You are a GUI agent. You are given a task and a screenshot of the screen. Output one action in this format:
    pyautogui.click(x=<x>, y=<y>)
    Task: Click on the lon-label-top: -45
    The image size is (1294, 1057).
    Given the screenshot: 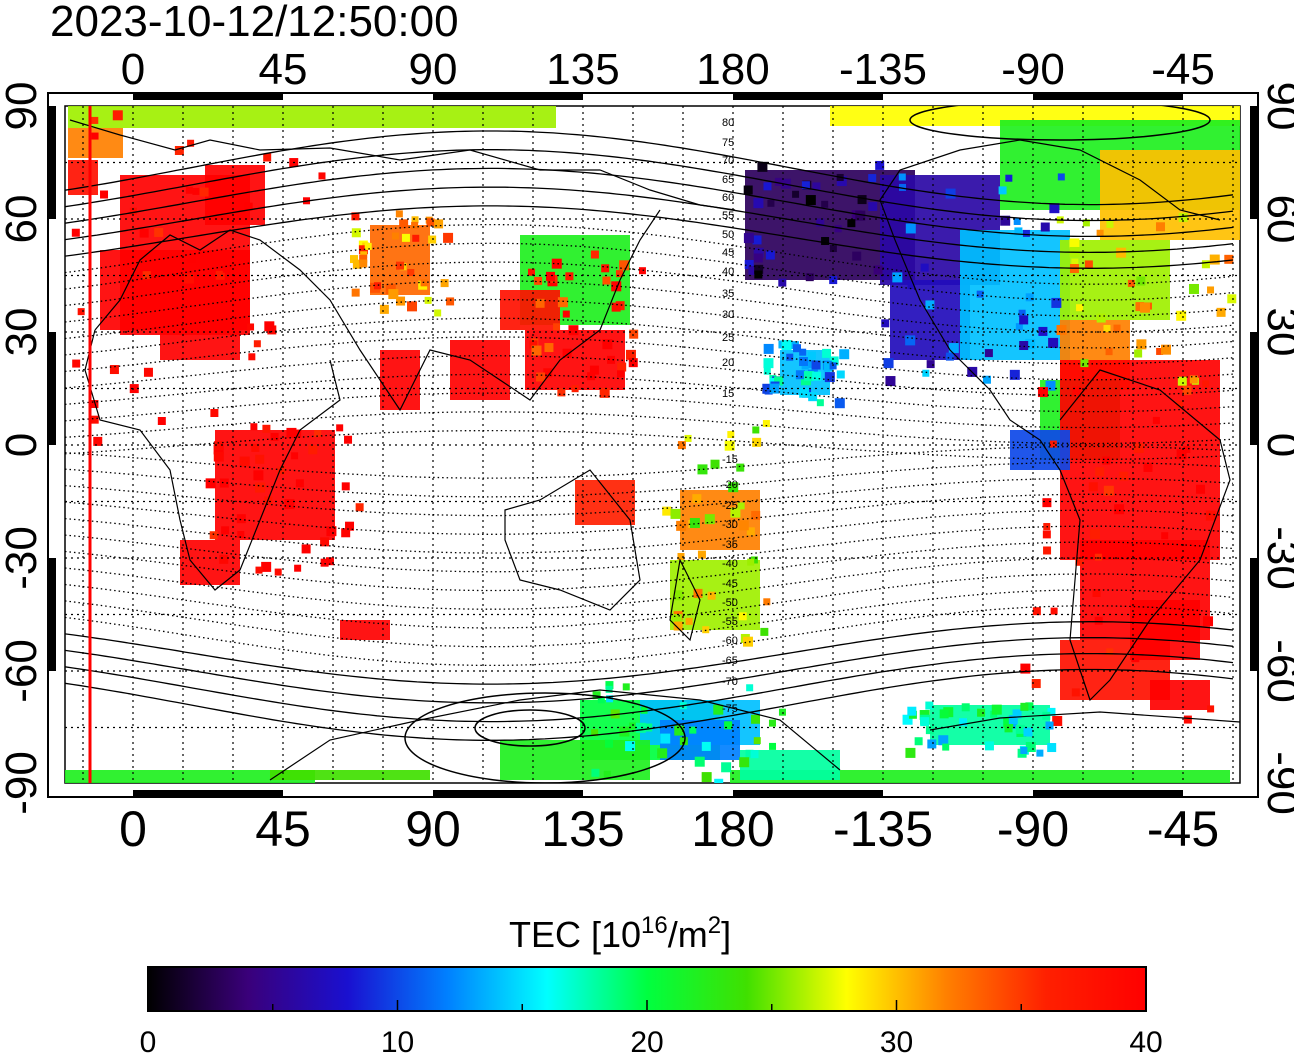 What is the action you would take?
    pyautogui.click(x=1183, y=69)
    